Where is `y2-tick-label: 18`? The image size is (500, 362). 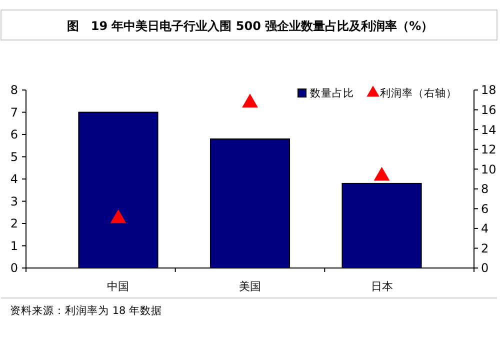
y2-tick-label: 18 is located at coordinates (488, 90).